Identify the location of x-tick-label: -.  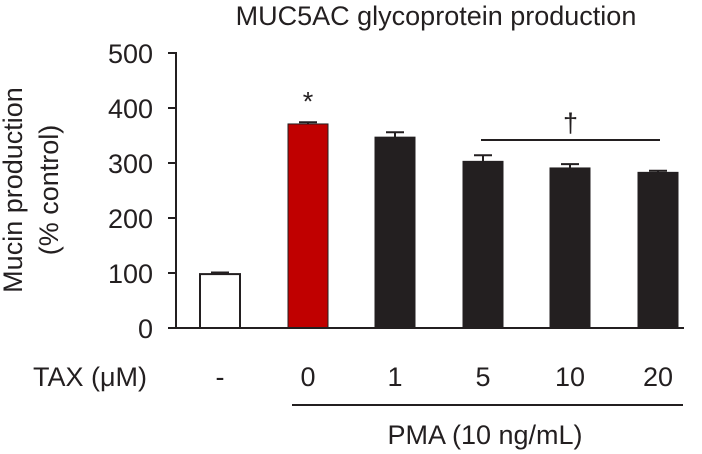
(220, 377).